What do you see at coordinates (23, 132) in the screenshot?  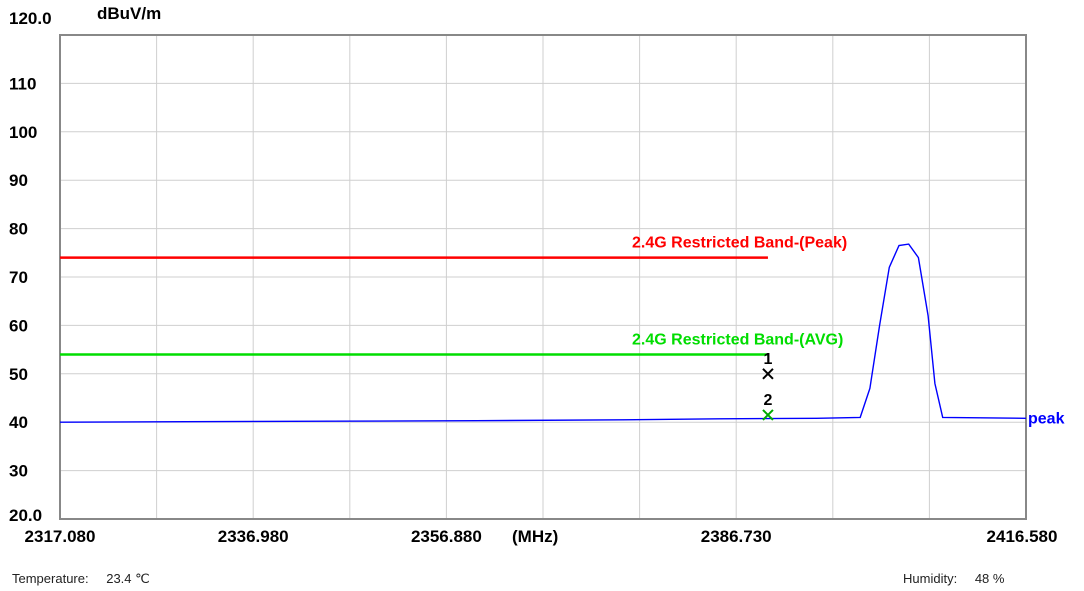 I see `y-tick-label: 100` at bounding box center [23, 132].